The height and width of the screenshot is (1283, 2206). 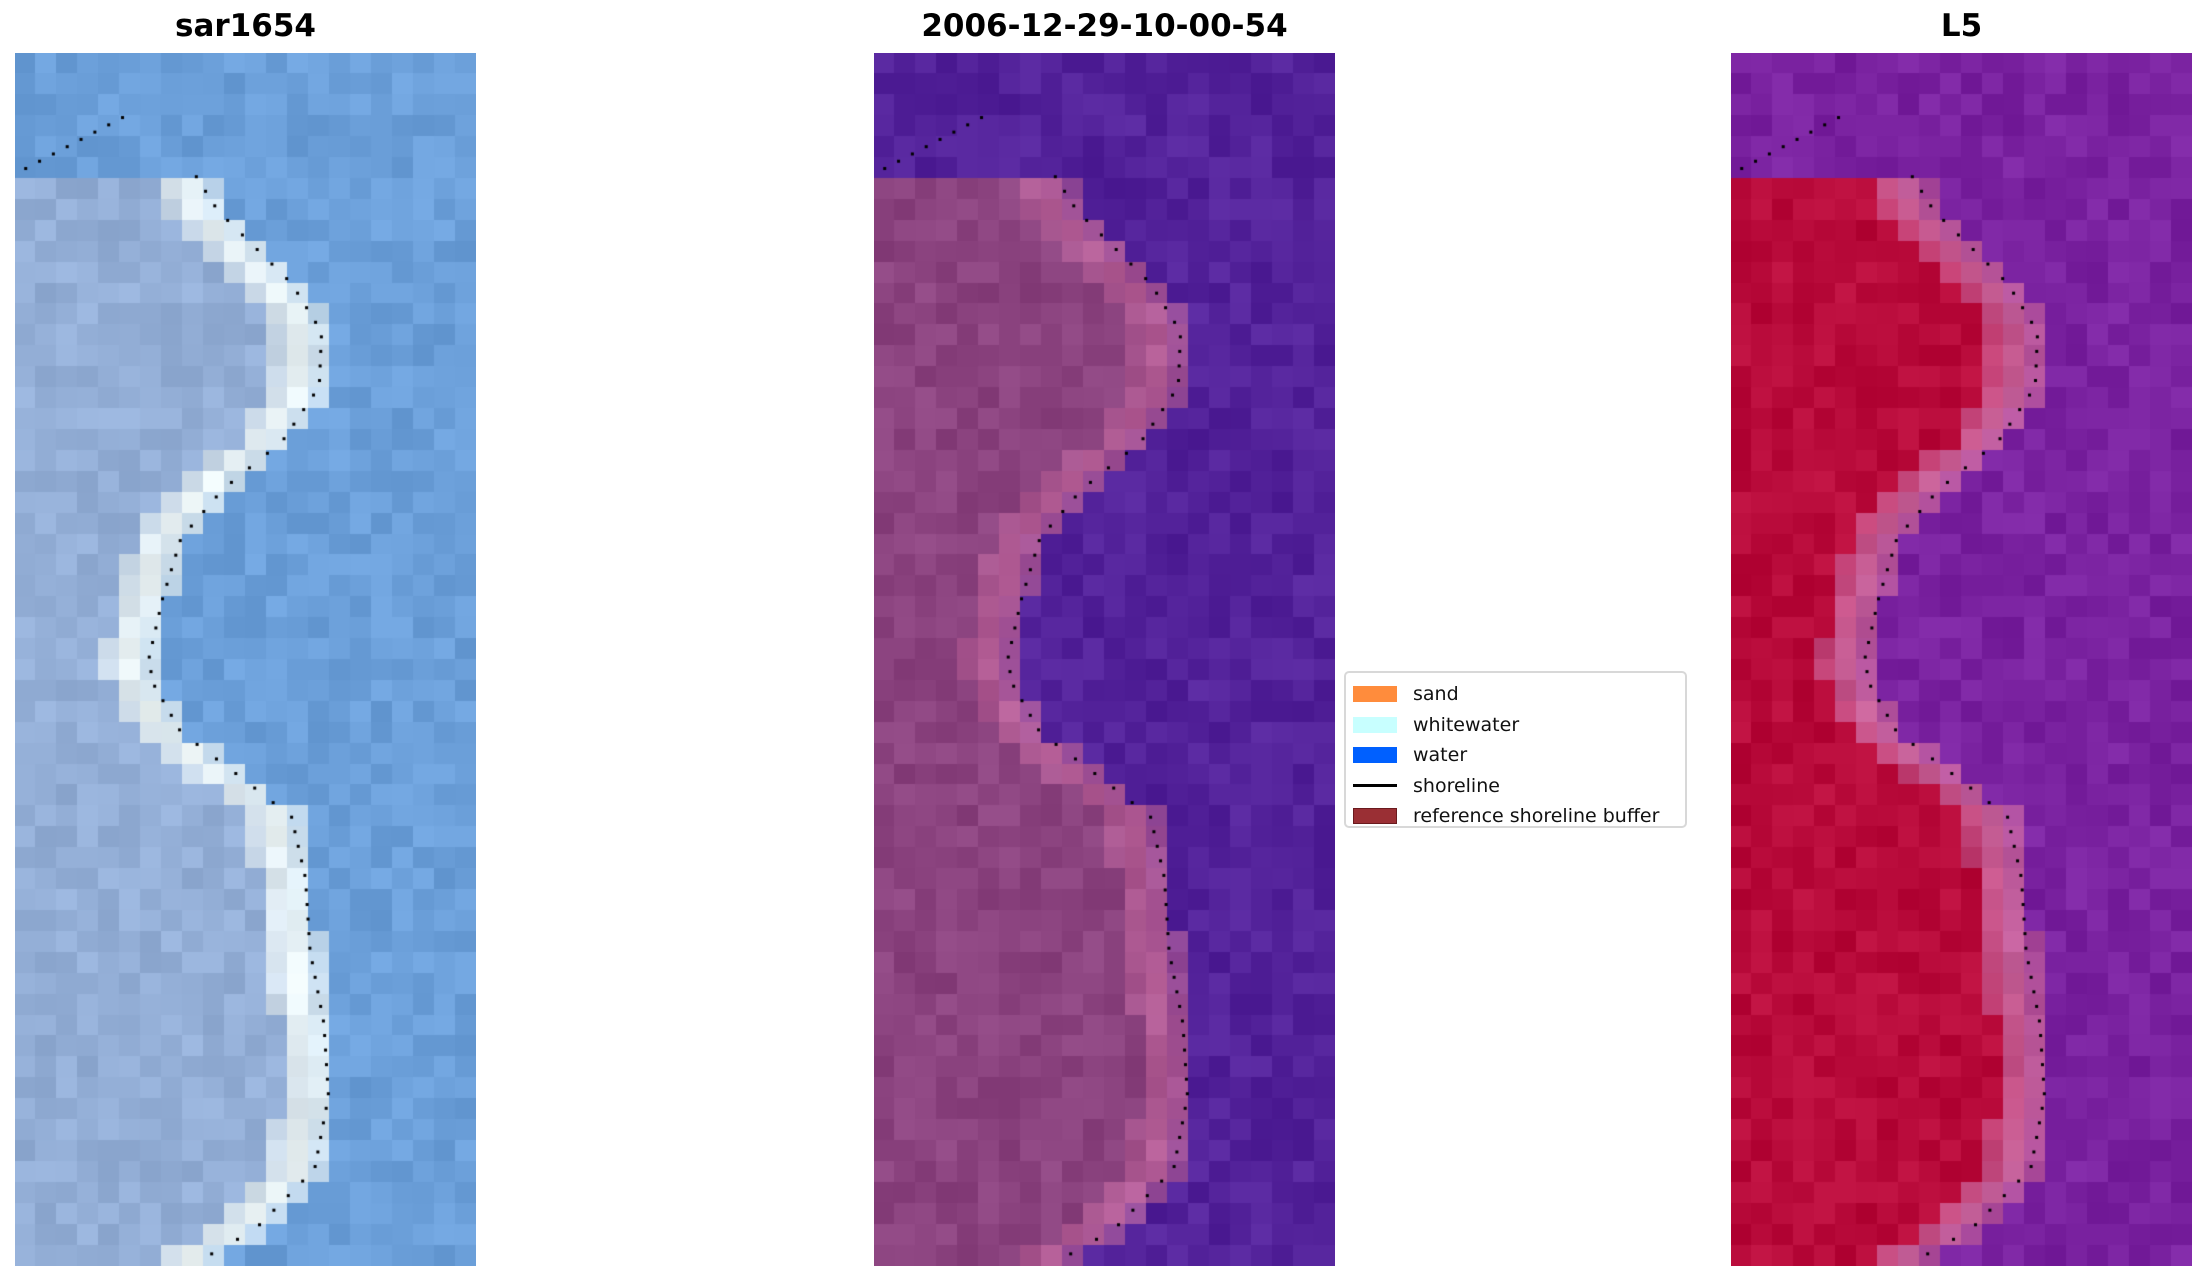 I want to click on sand-swatch, so click(x=1375, y=694).